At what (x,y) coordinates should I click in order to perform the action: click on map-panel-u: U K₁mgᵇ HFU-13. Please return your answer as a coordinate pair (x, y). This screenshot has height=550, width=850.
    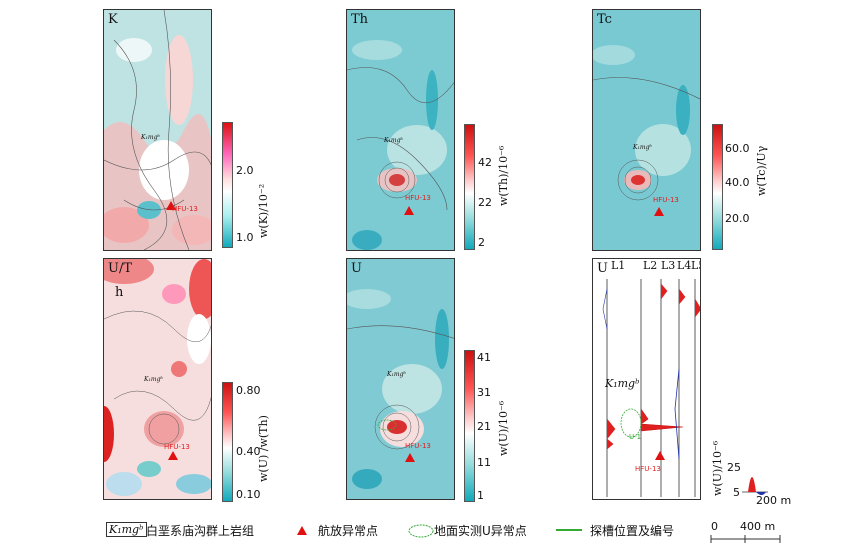
    Looking at the image, I should click on (400, 379).